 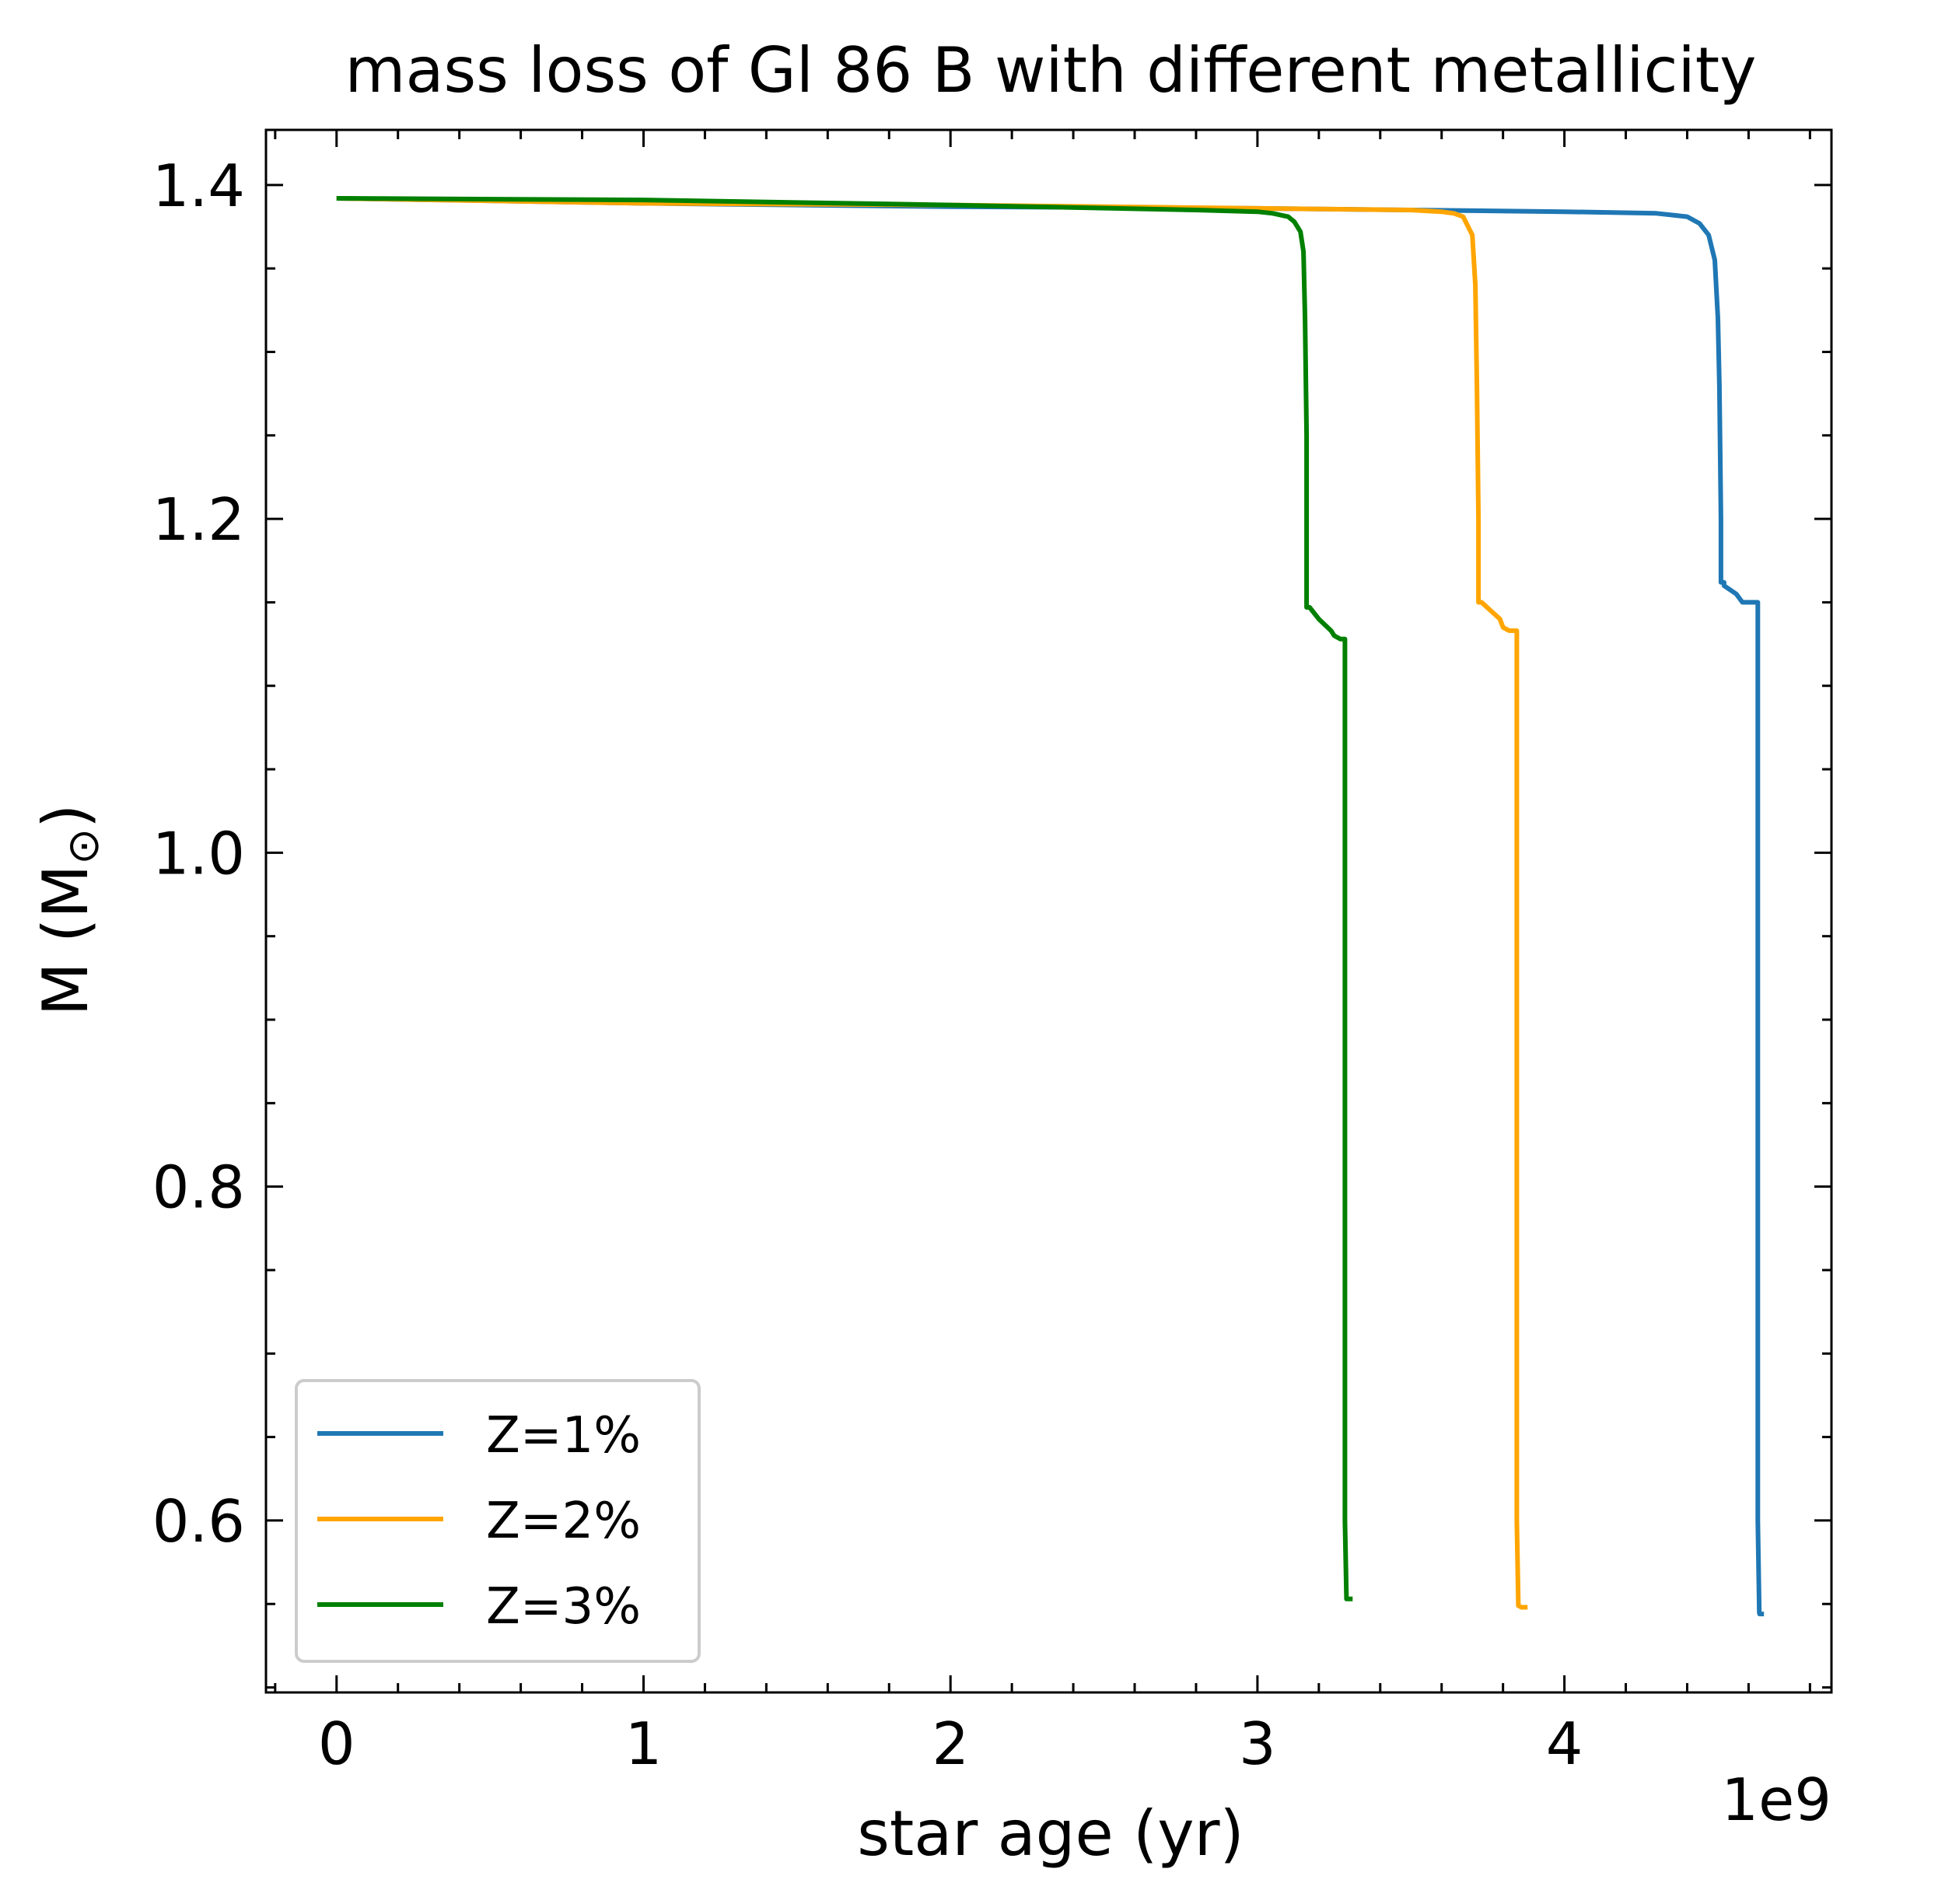 I want to click on x-tick-label: 4, so click(x=1564, y=1744).